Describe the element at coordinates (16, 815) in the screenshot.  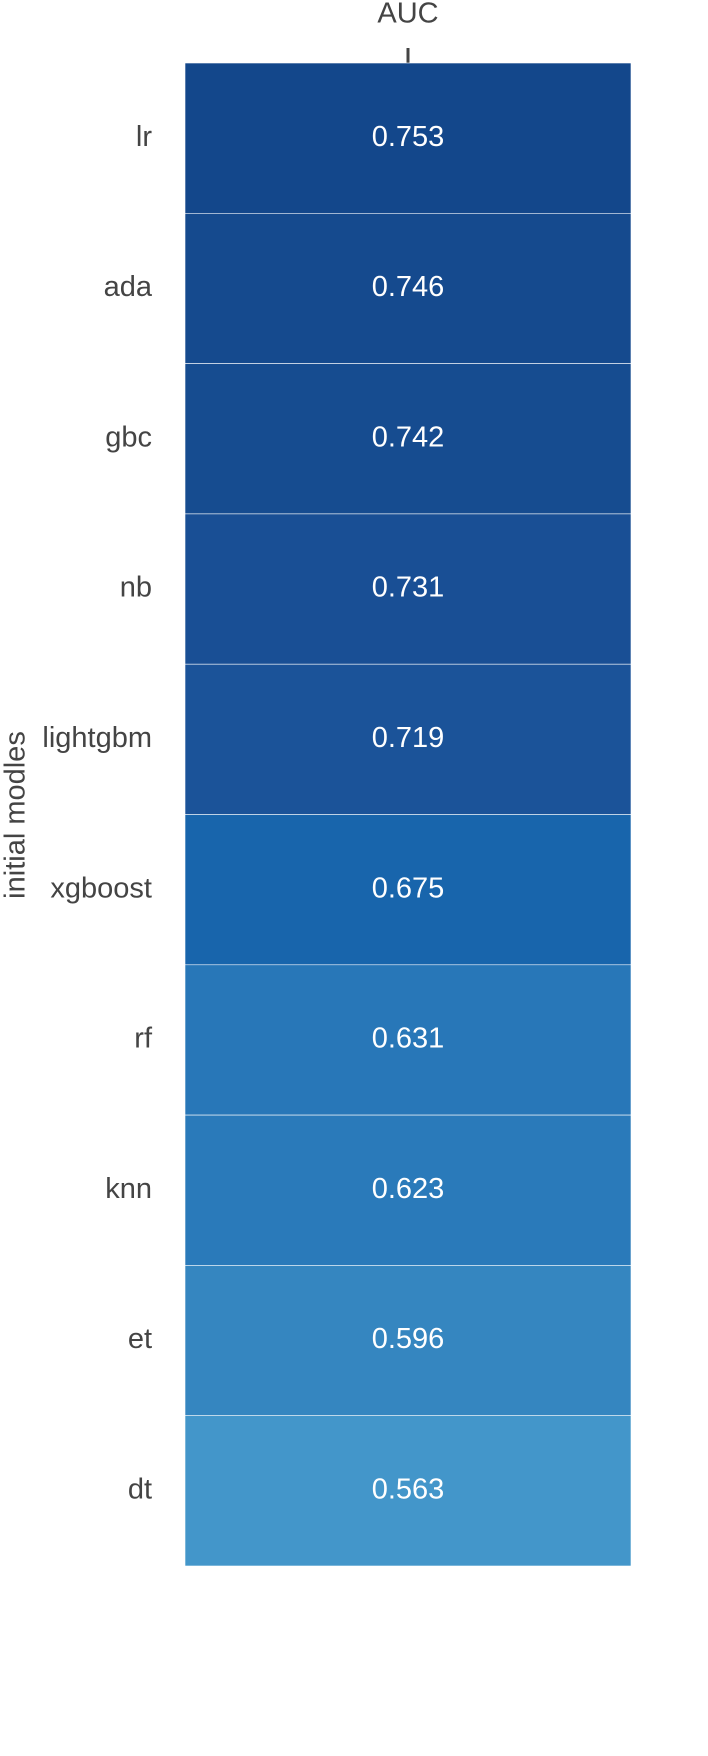
I see `y-axis-label: initial modles` at that location.